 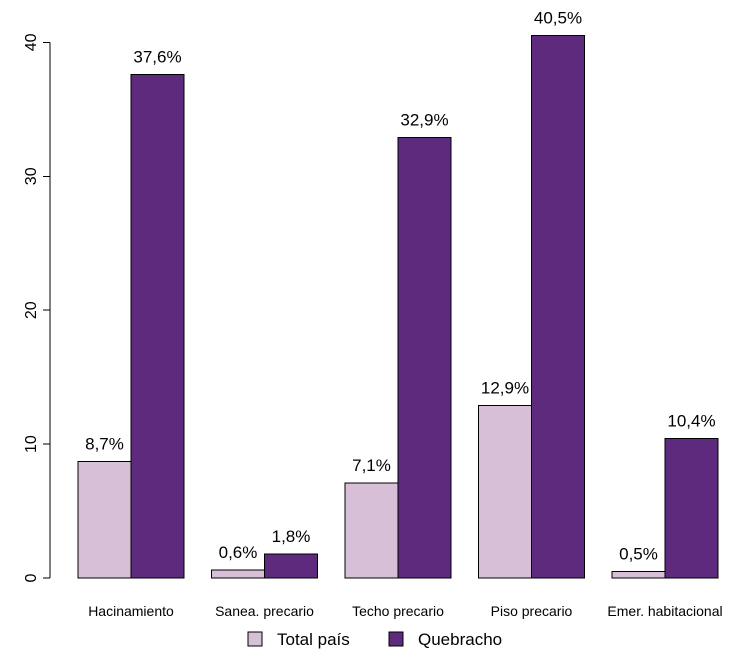 I want to click on legend-label: Quebracho, so click(x=460, y=639).